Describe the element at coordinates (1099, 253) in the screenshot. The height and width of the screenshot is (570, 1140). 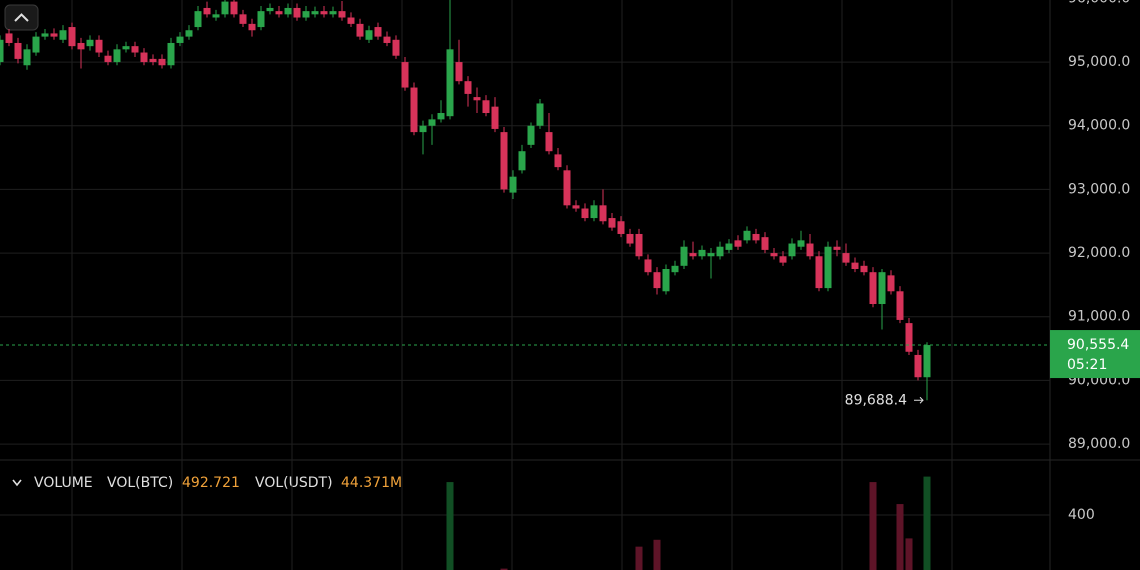
I see `y-tick-label: 92,000.0` at that location.